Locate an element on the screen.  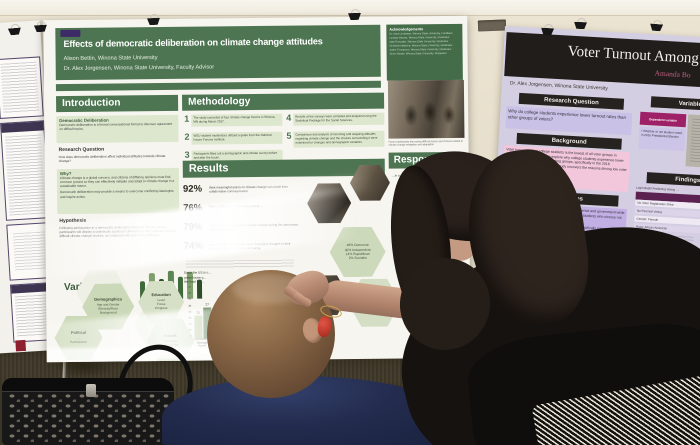
photo-hexagon is located at coordinates (329, 203).